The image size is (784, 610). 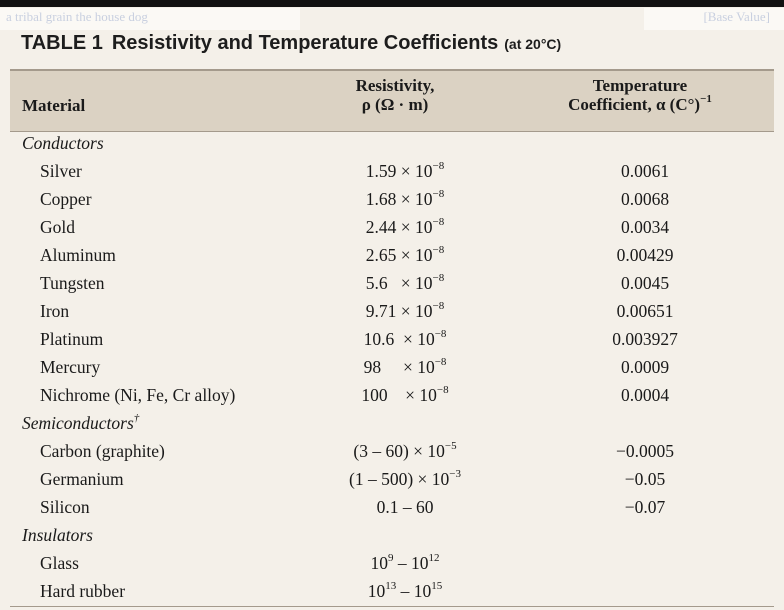 What do you see at coordinates (434, 558) in the screenshot?
I see `range-exp-high: 12` at bounding box center [434, 558].